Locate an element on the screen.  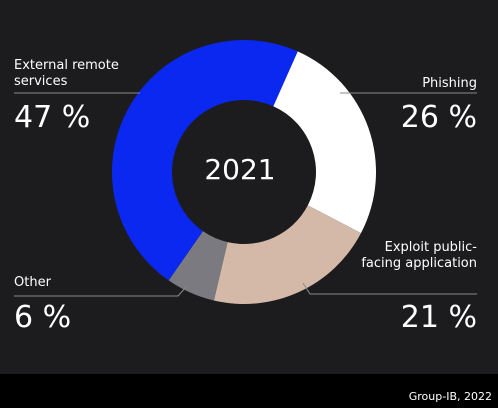
percent-exploit-public-facing-application: 21 % is located at coordinates (438, 317).